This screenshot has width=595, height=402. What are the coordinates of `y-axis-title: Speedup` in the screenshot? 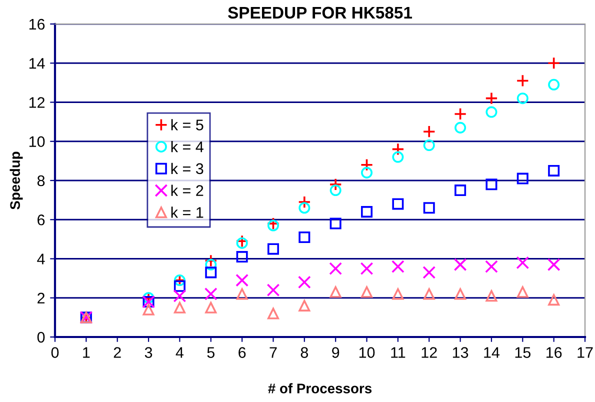 It's located at (16, 181).